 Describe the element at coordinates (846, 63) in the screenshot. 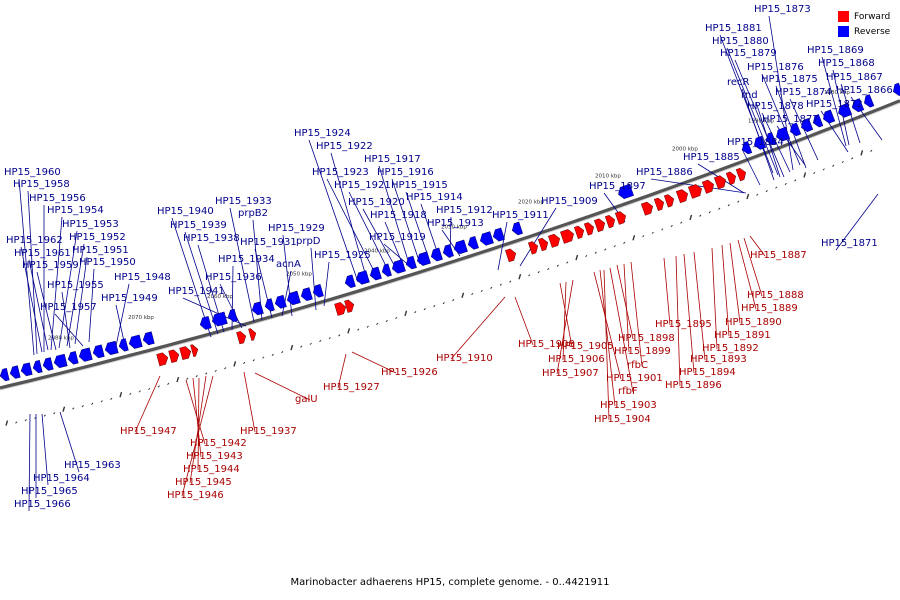

I see `reverse-gene-label: HP15_1868` at that location.